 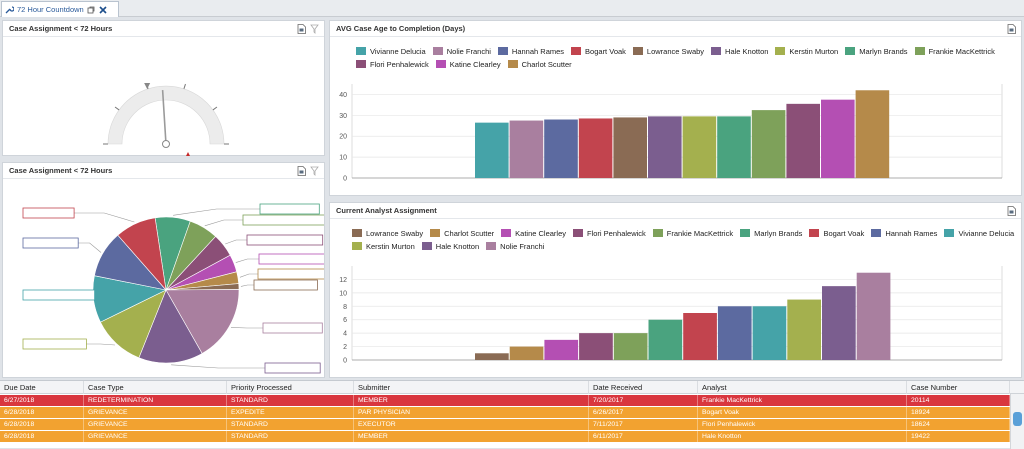 I want to click on column-header-date-received: Date Received, so click(x=643, y=387).